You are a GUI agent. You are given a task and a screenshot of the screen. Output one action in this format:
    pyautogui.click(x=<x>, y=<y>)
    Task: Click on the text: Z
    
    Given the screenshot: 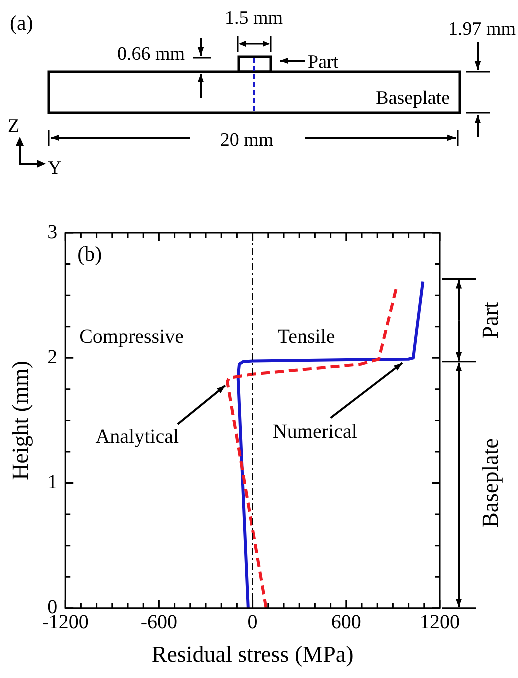 What is the action you would take?
    pyautogui.click(x=14, y=126)
    